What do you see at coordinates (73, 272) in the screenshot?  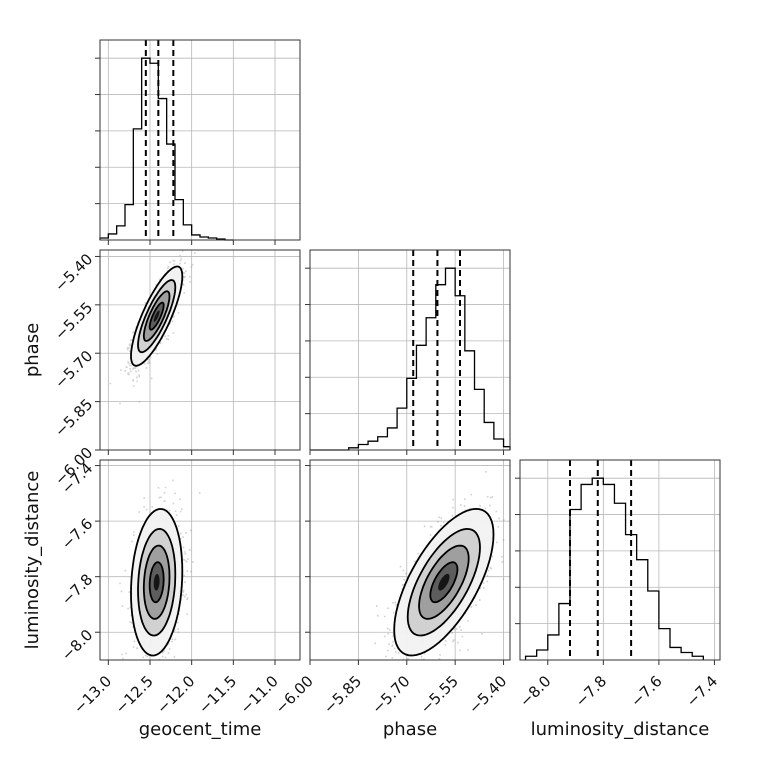 I see `ytick-label-phase: −5.40` at bounding box center [73, 272].